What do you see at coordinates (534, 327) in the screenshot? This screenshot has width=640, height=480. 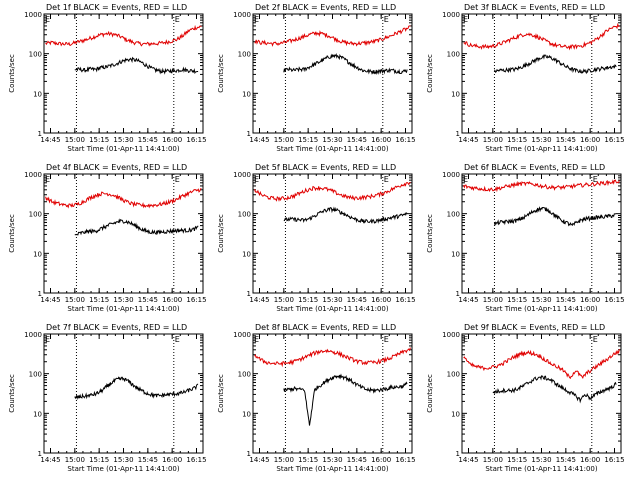 I see `panel-title: Det 9f BLACK = Events, RED = LLD` at bounding box center [534, 327].